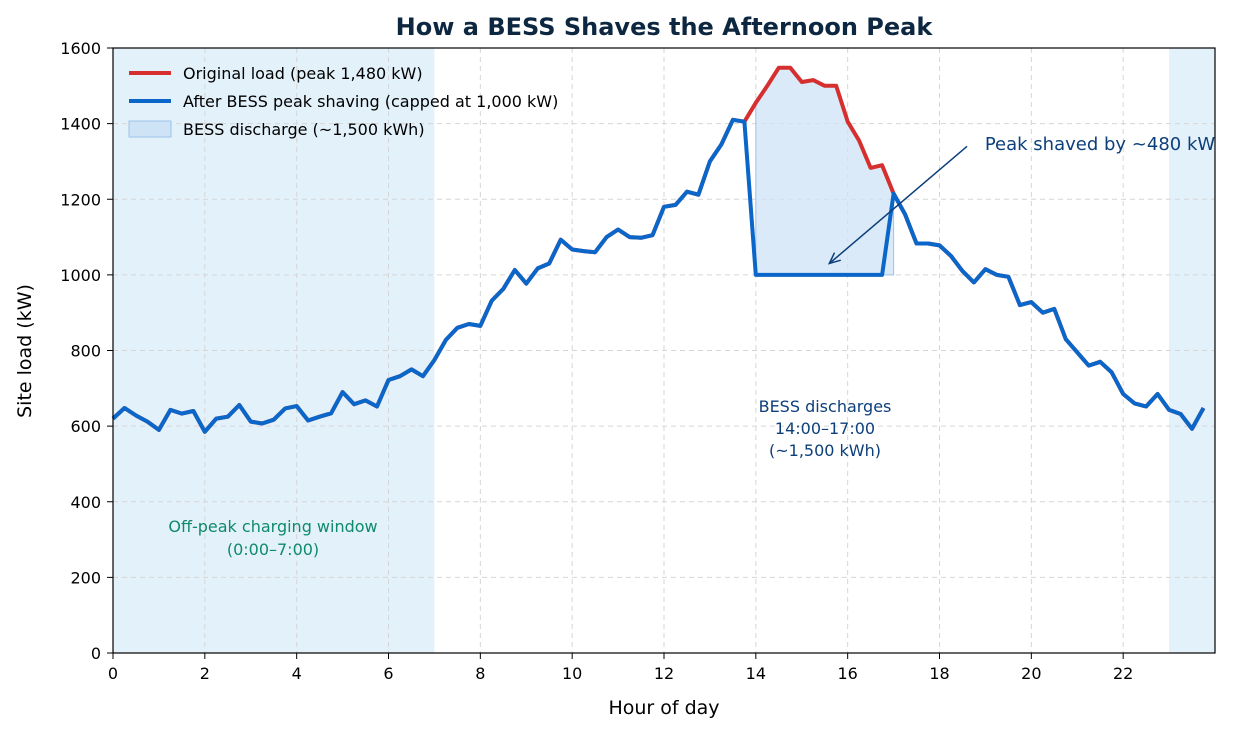 The width and height of the screenshot is (1250, 735). Describe the element at coordinates (273, 549) in the screenshot. I see `offpeak-annotation-line2: (0:00–7:00)` at that location.